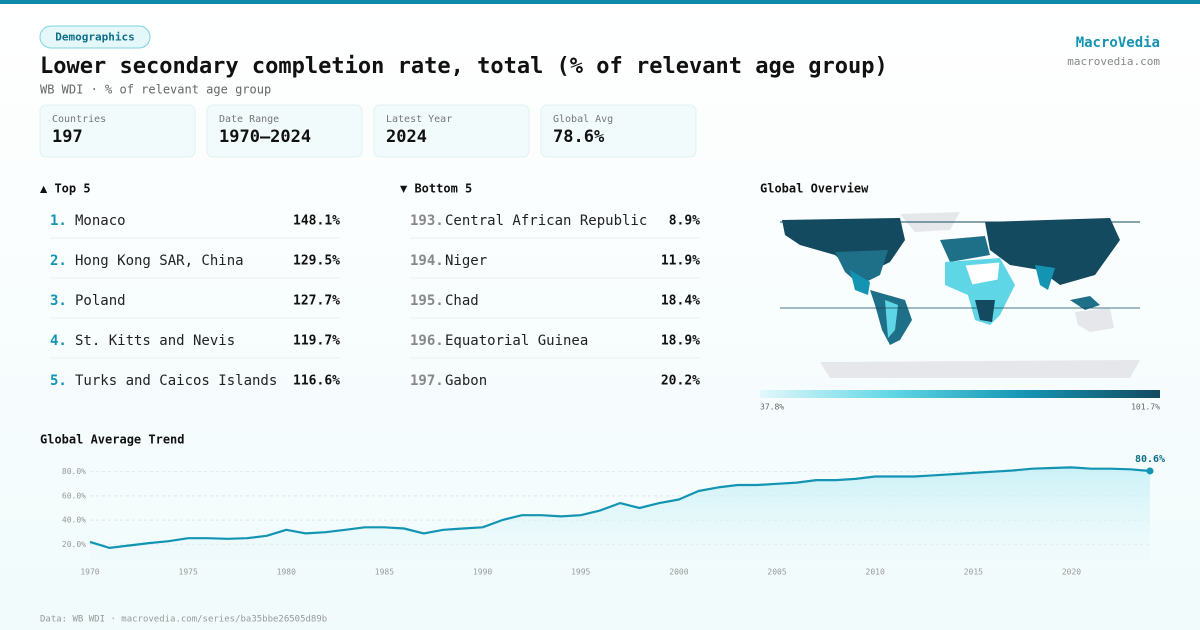 The image size is (1200, 630). Describe the element at coordinates (100, 301) in the screenshot. I see `country: Poland` at that location.